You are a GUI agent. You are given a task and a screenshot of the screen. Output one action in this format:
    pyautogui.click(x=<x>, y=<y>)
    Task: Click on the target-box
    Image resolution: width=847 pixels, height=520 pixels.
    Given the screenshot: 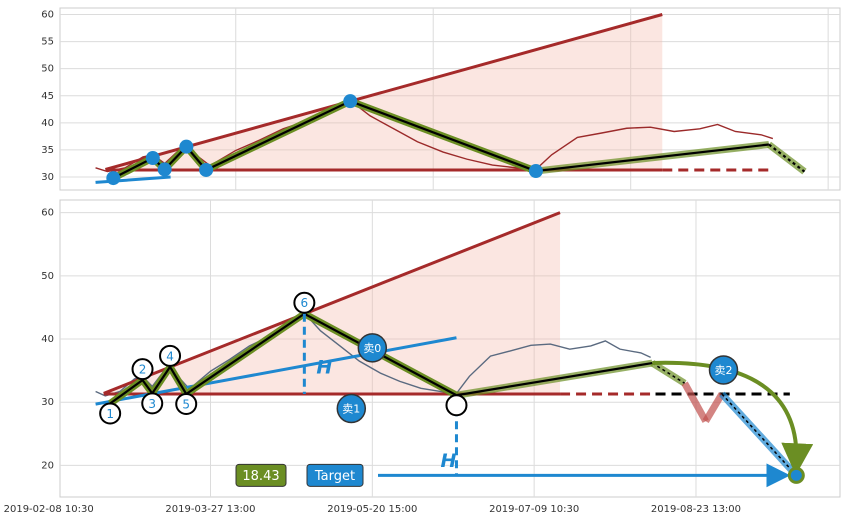 What is the action you would take?
    pyautogui.click(x=335, y=475)
    